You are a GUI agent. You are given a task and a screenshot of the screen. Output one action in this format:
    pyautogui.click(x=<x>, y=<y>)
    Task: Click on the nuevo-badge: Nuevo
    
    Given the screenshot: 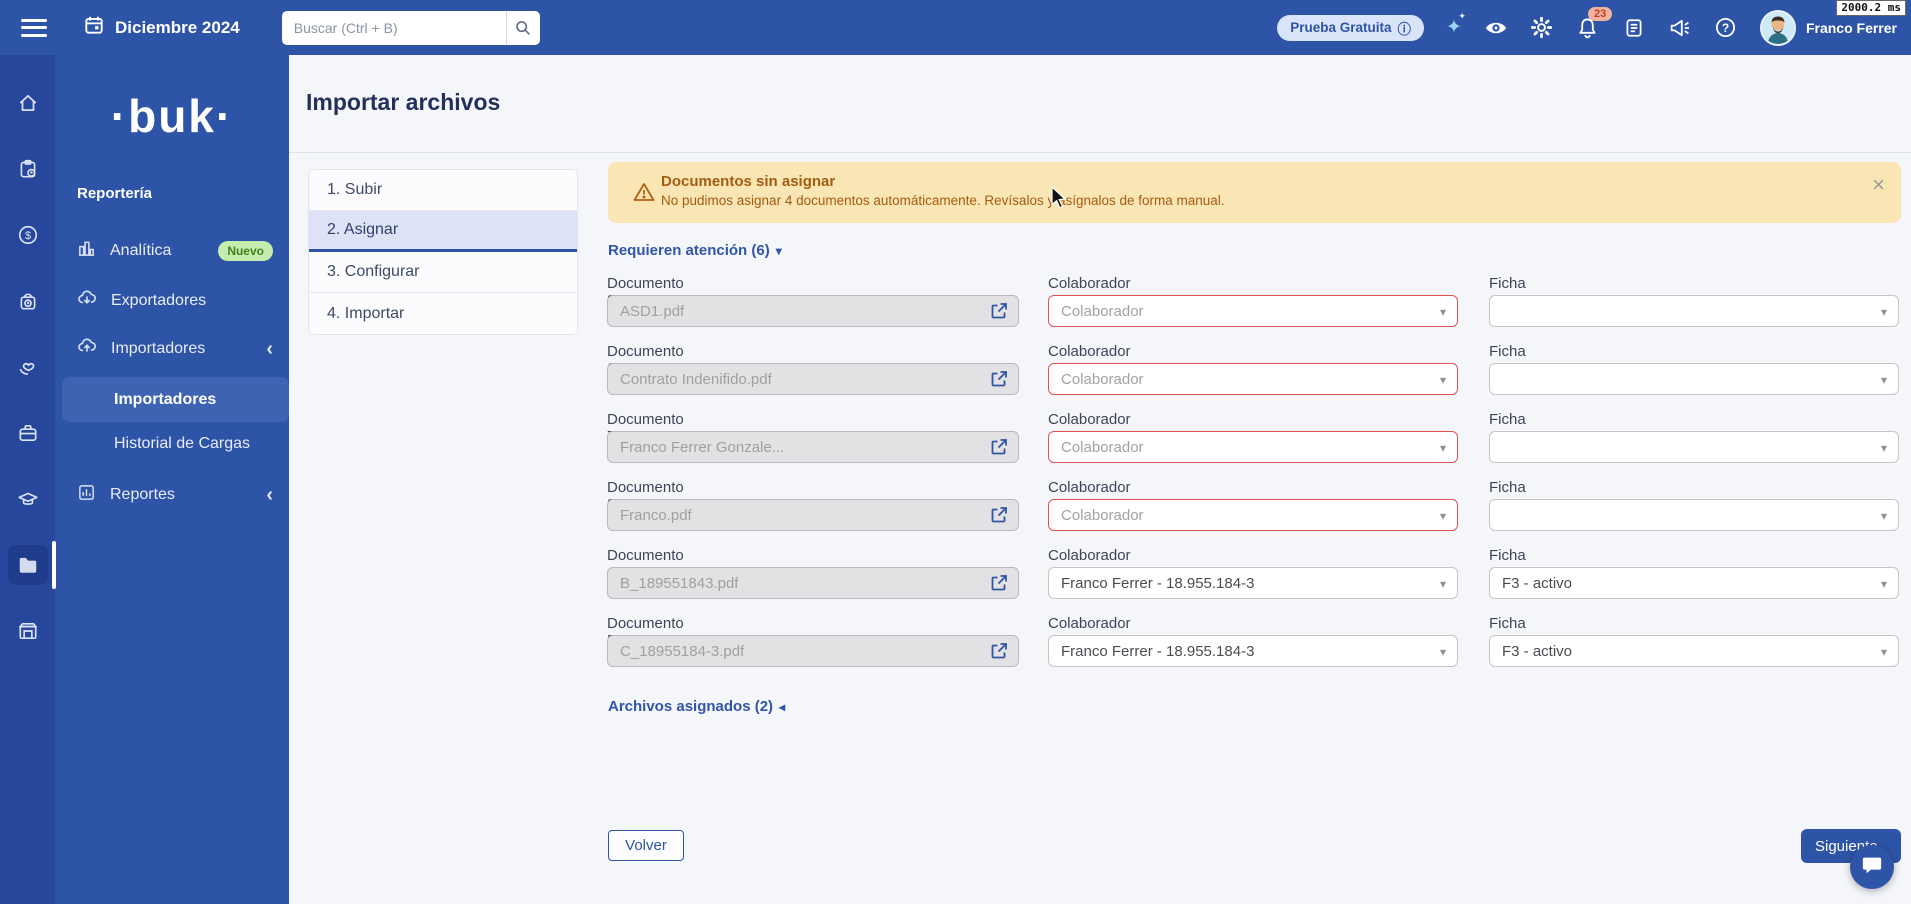 What is the action you would take?
    pyautogui.click(x=245, y=251)
    